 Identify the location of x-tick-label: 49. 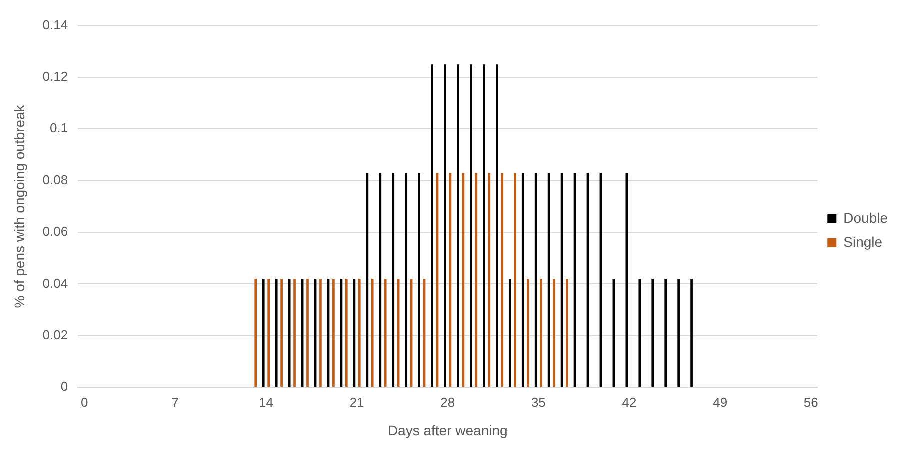
(720, 402).